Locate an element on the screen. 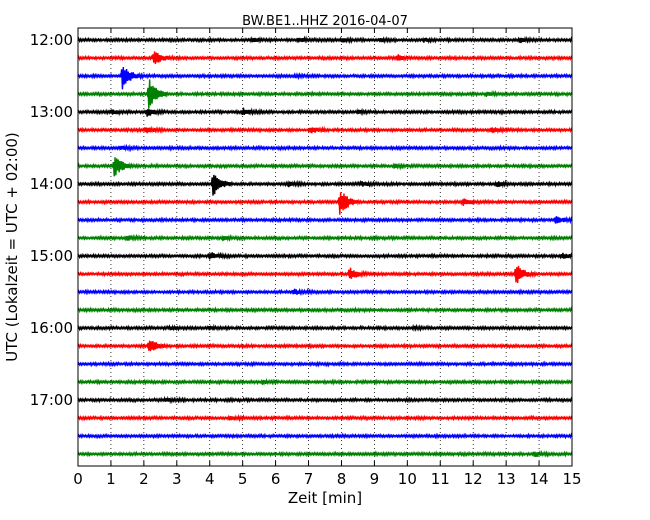 The height and width of the screenshot is (520, 650). x-tick-label: 10 is located at coordinates (407, 479).